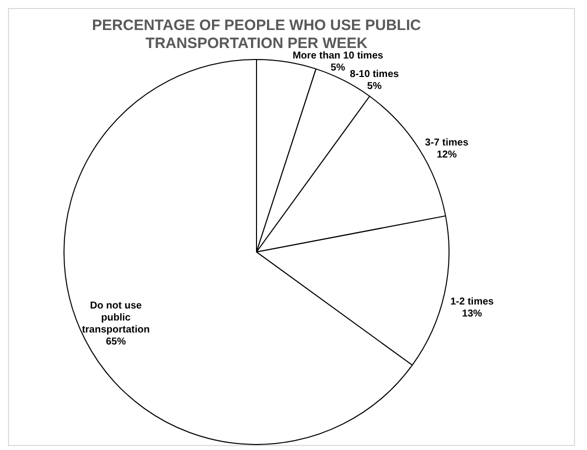 This screenshot has height=450, width=587. Describe the element at coordinates (446, 155) in the screenshot. I see `data-label: 12%` at that location.